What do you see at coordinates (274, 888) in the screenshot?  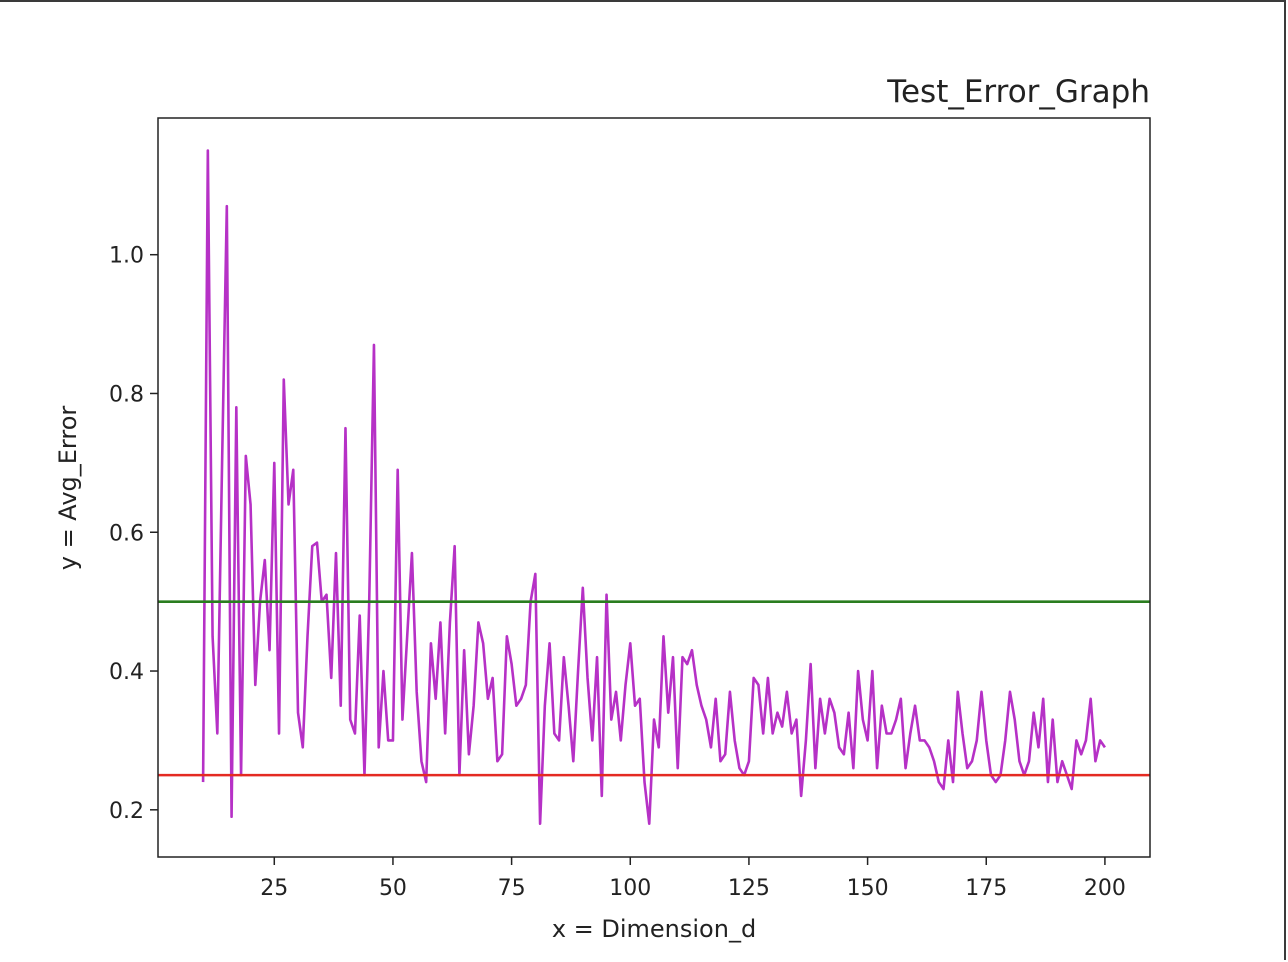 I see `x-tick-label: 25` at bounding box center [274, 888].